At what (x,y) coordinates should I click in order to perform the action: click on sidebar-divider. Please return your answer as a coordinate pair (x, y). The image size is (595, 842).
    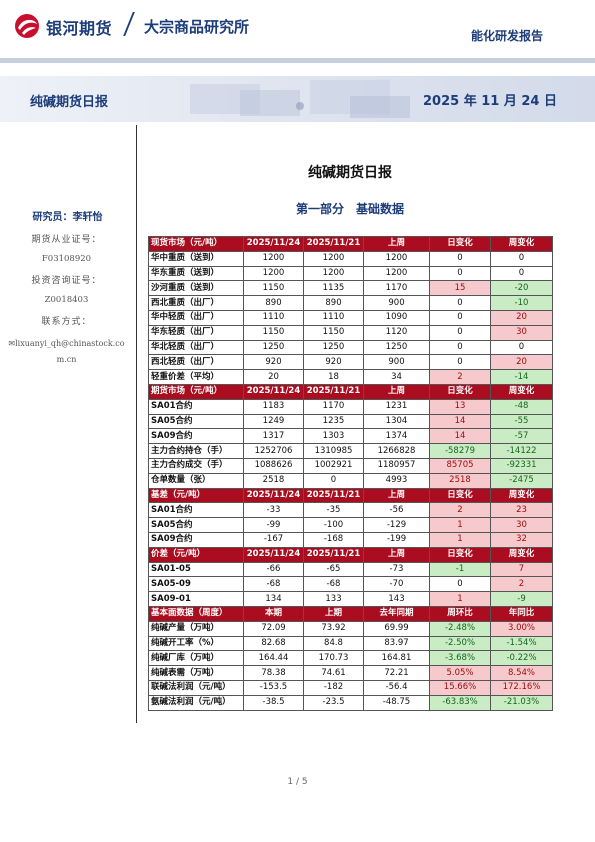
    Looking at the image, I should click on (136, 424).